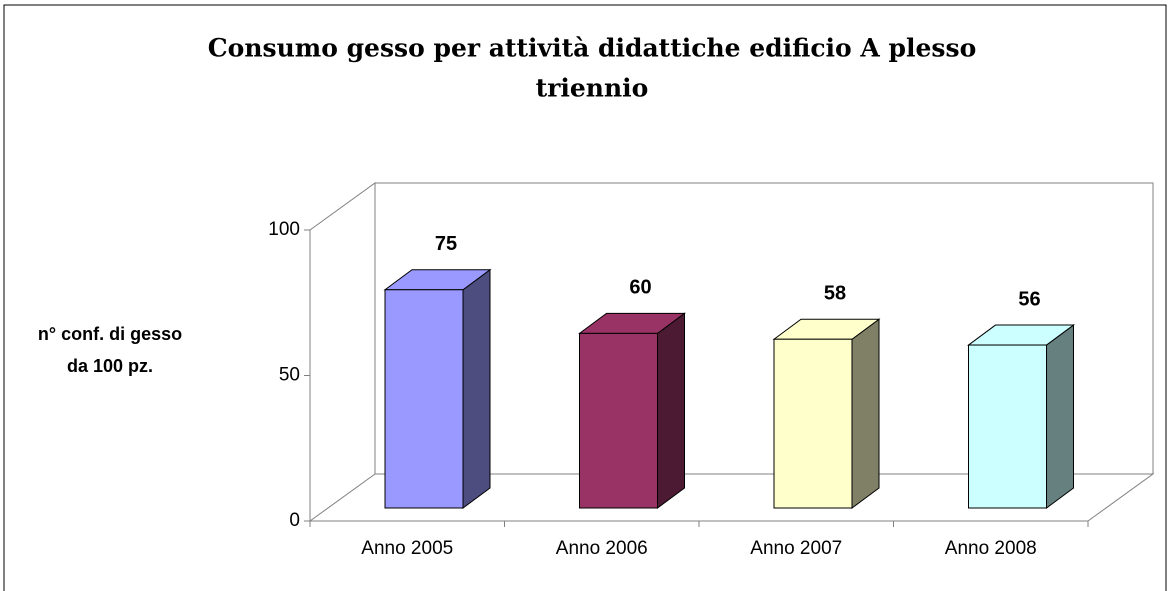 This screenshot has width=1171, height=591. What do you see at coordinates (294, 520) in the screenshot?
I see `y-tick-label: 0` at bounding box center [294, 520].